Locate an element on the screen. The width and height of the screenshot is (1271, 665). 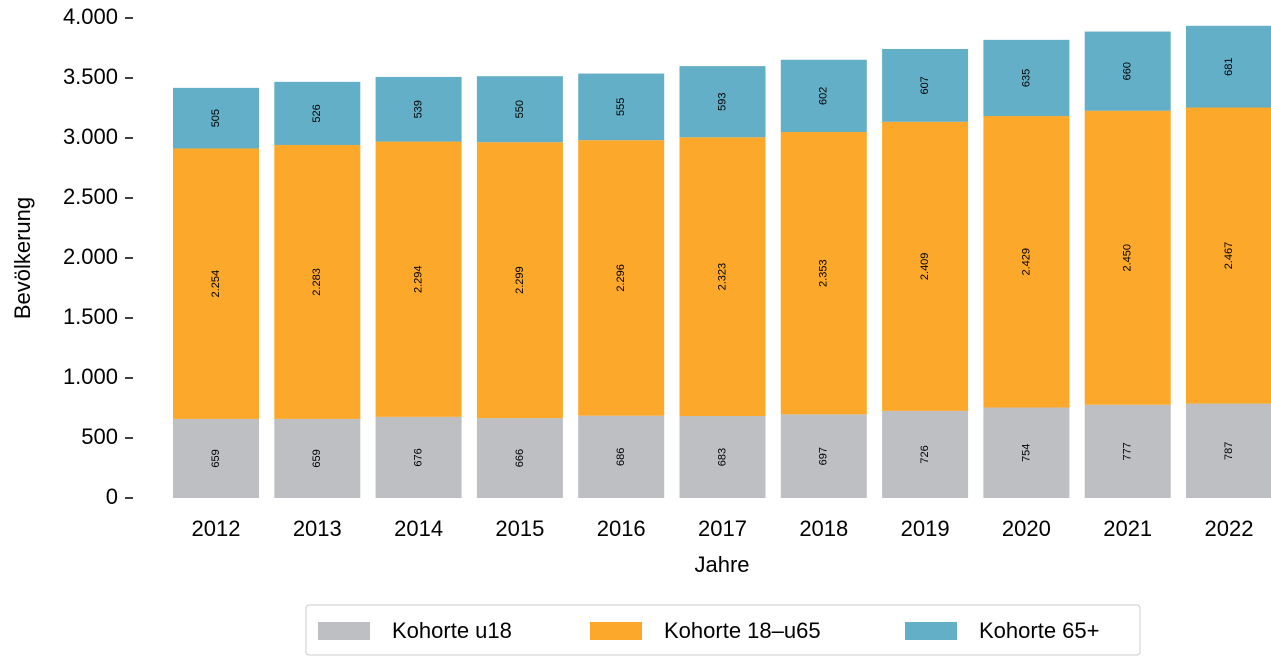
data-label: 787 is located at coordinates (1229, 451).